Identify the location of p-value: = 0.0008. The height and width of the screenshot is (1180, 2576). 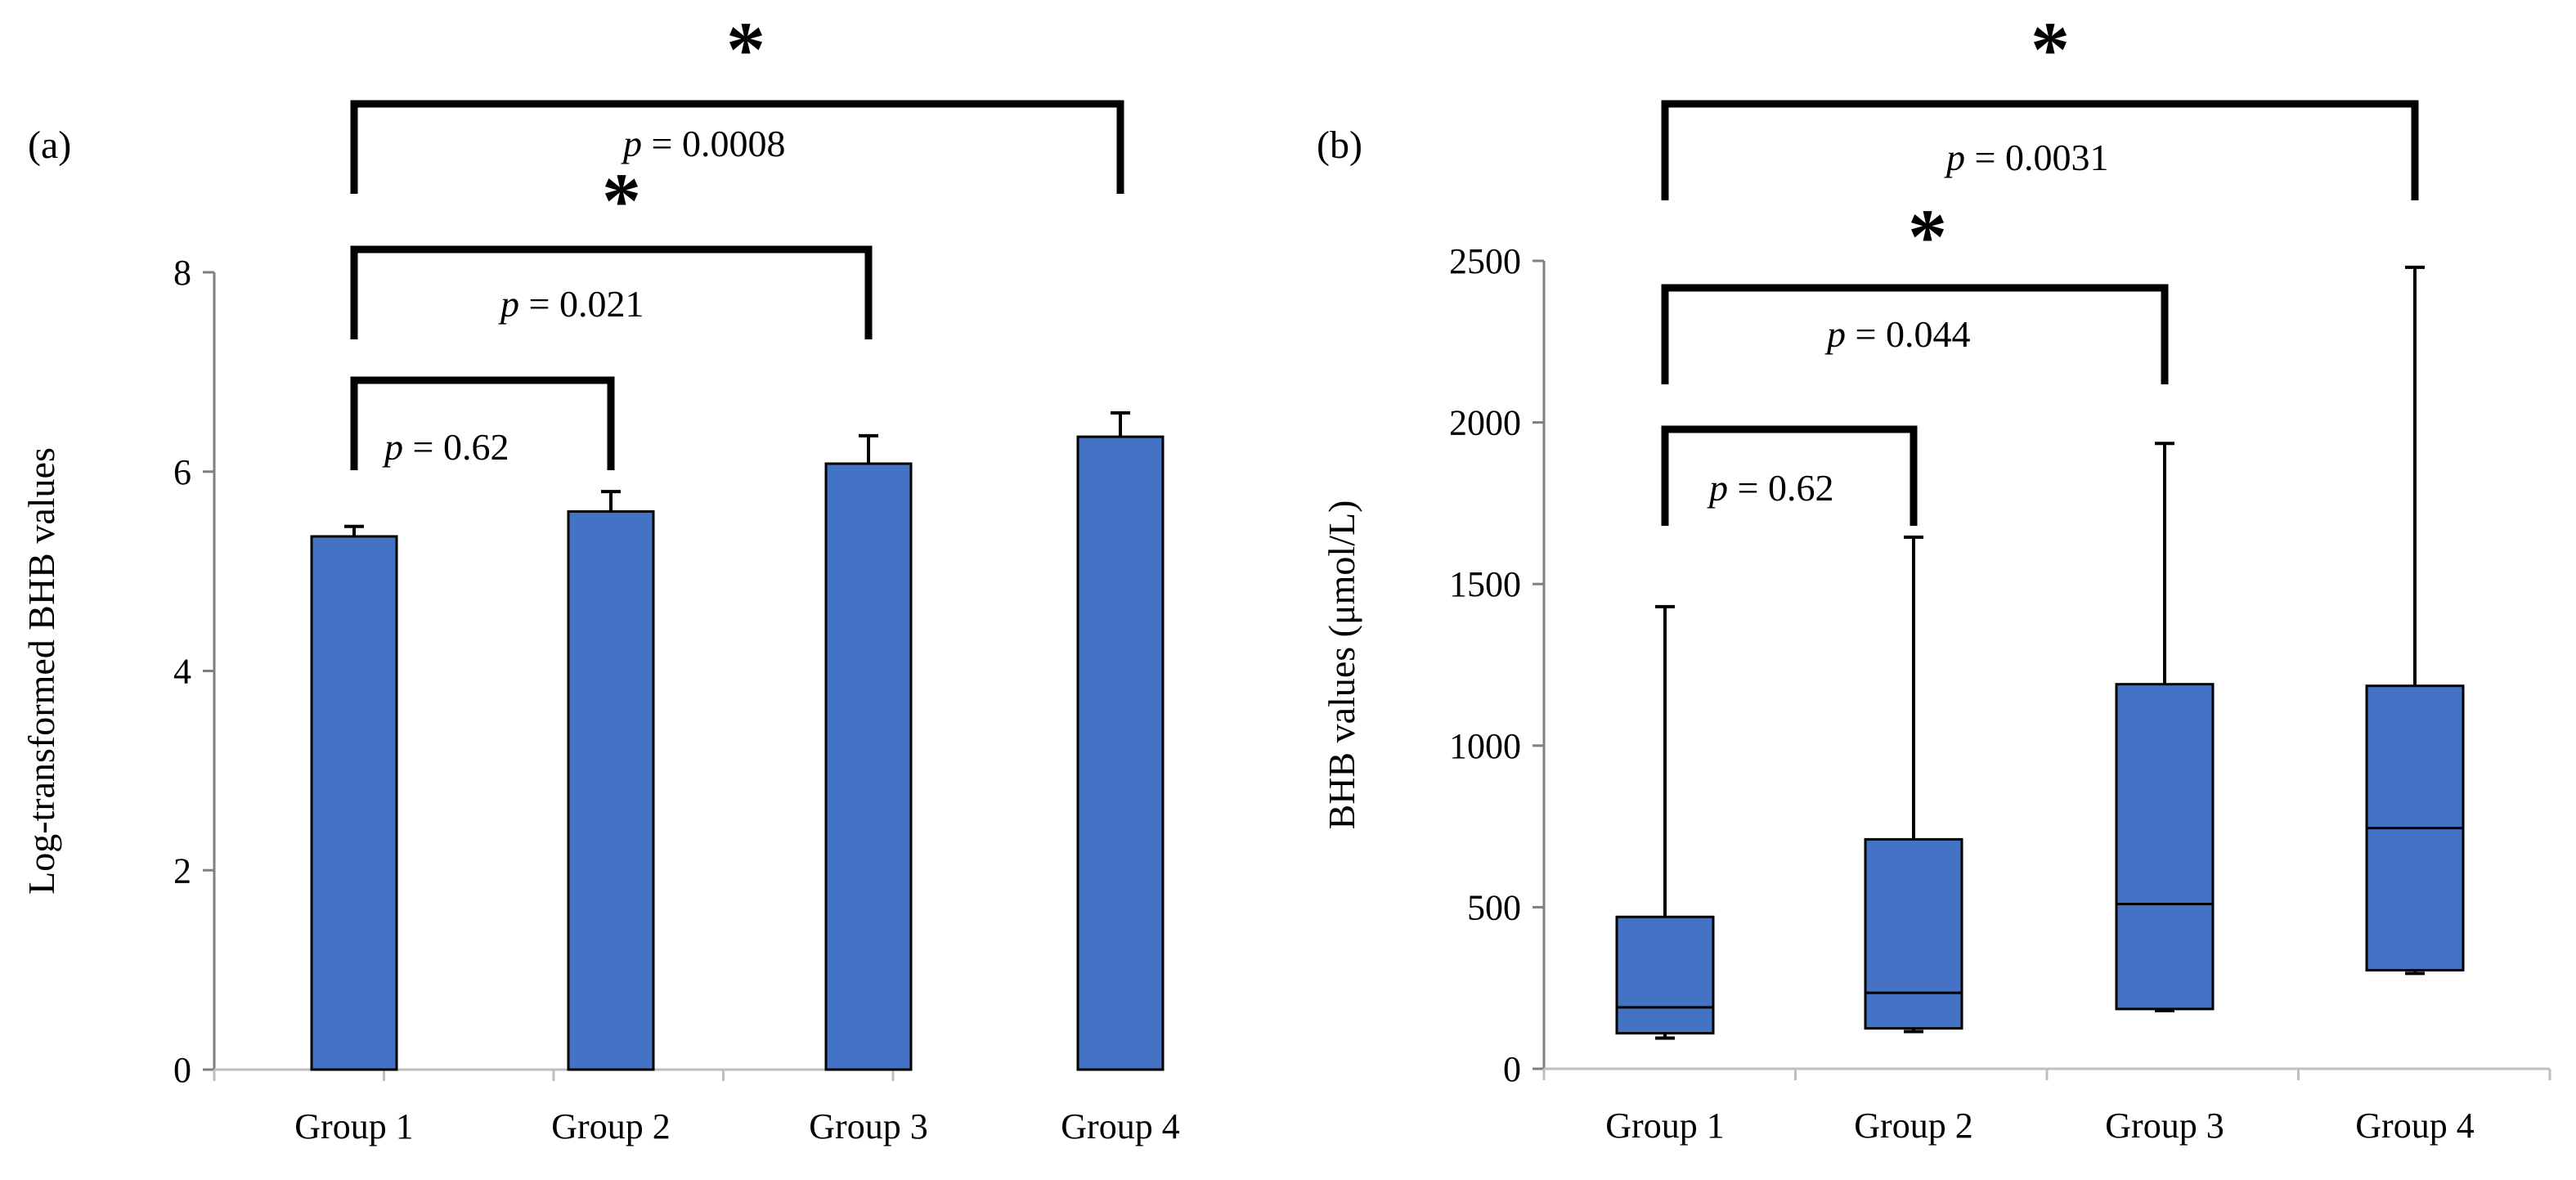
(713, 143).